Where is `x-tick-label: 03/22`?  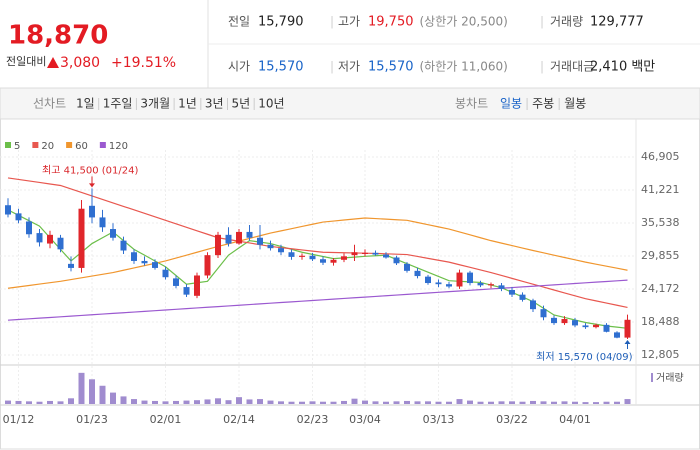 x-tick-label: 03/22 is located at coordinates (512, 419).